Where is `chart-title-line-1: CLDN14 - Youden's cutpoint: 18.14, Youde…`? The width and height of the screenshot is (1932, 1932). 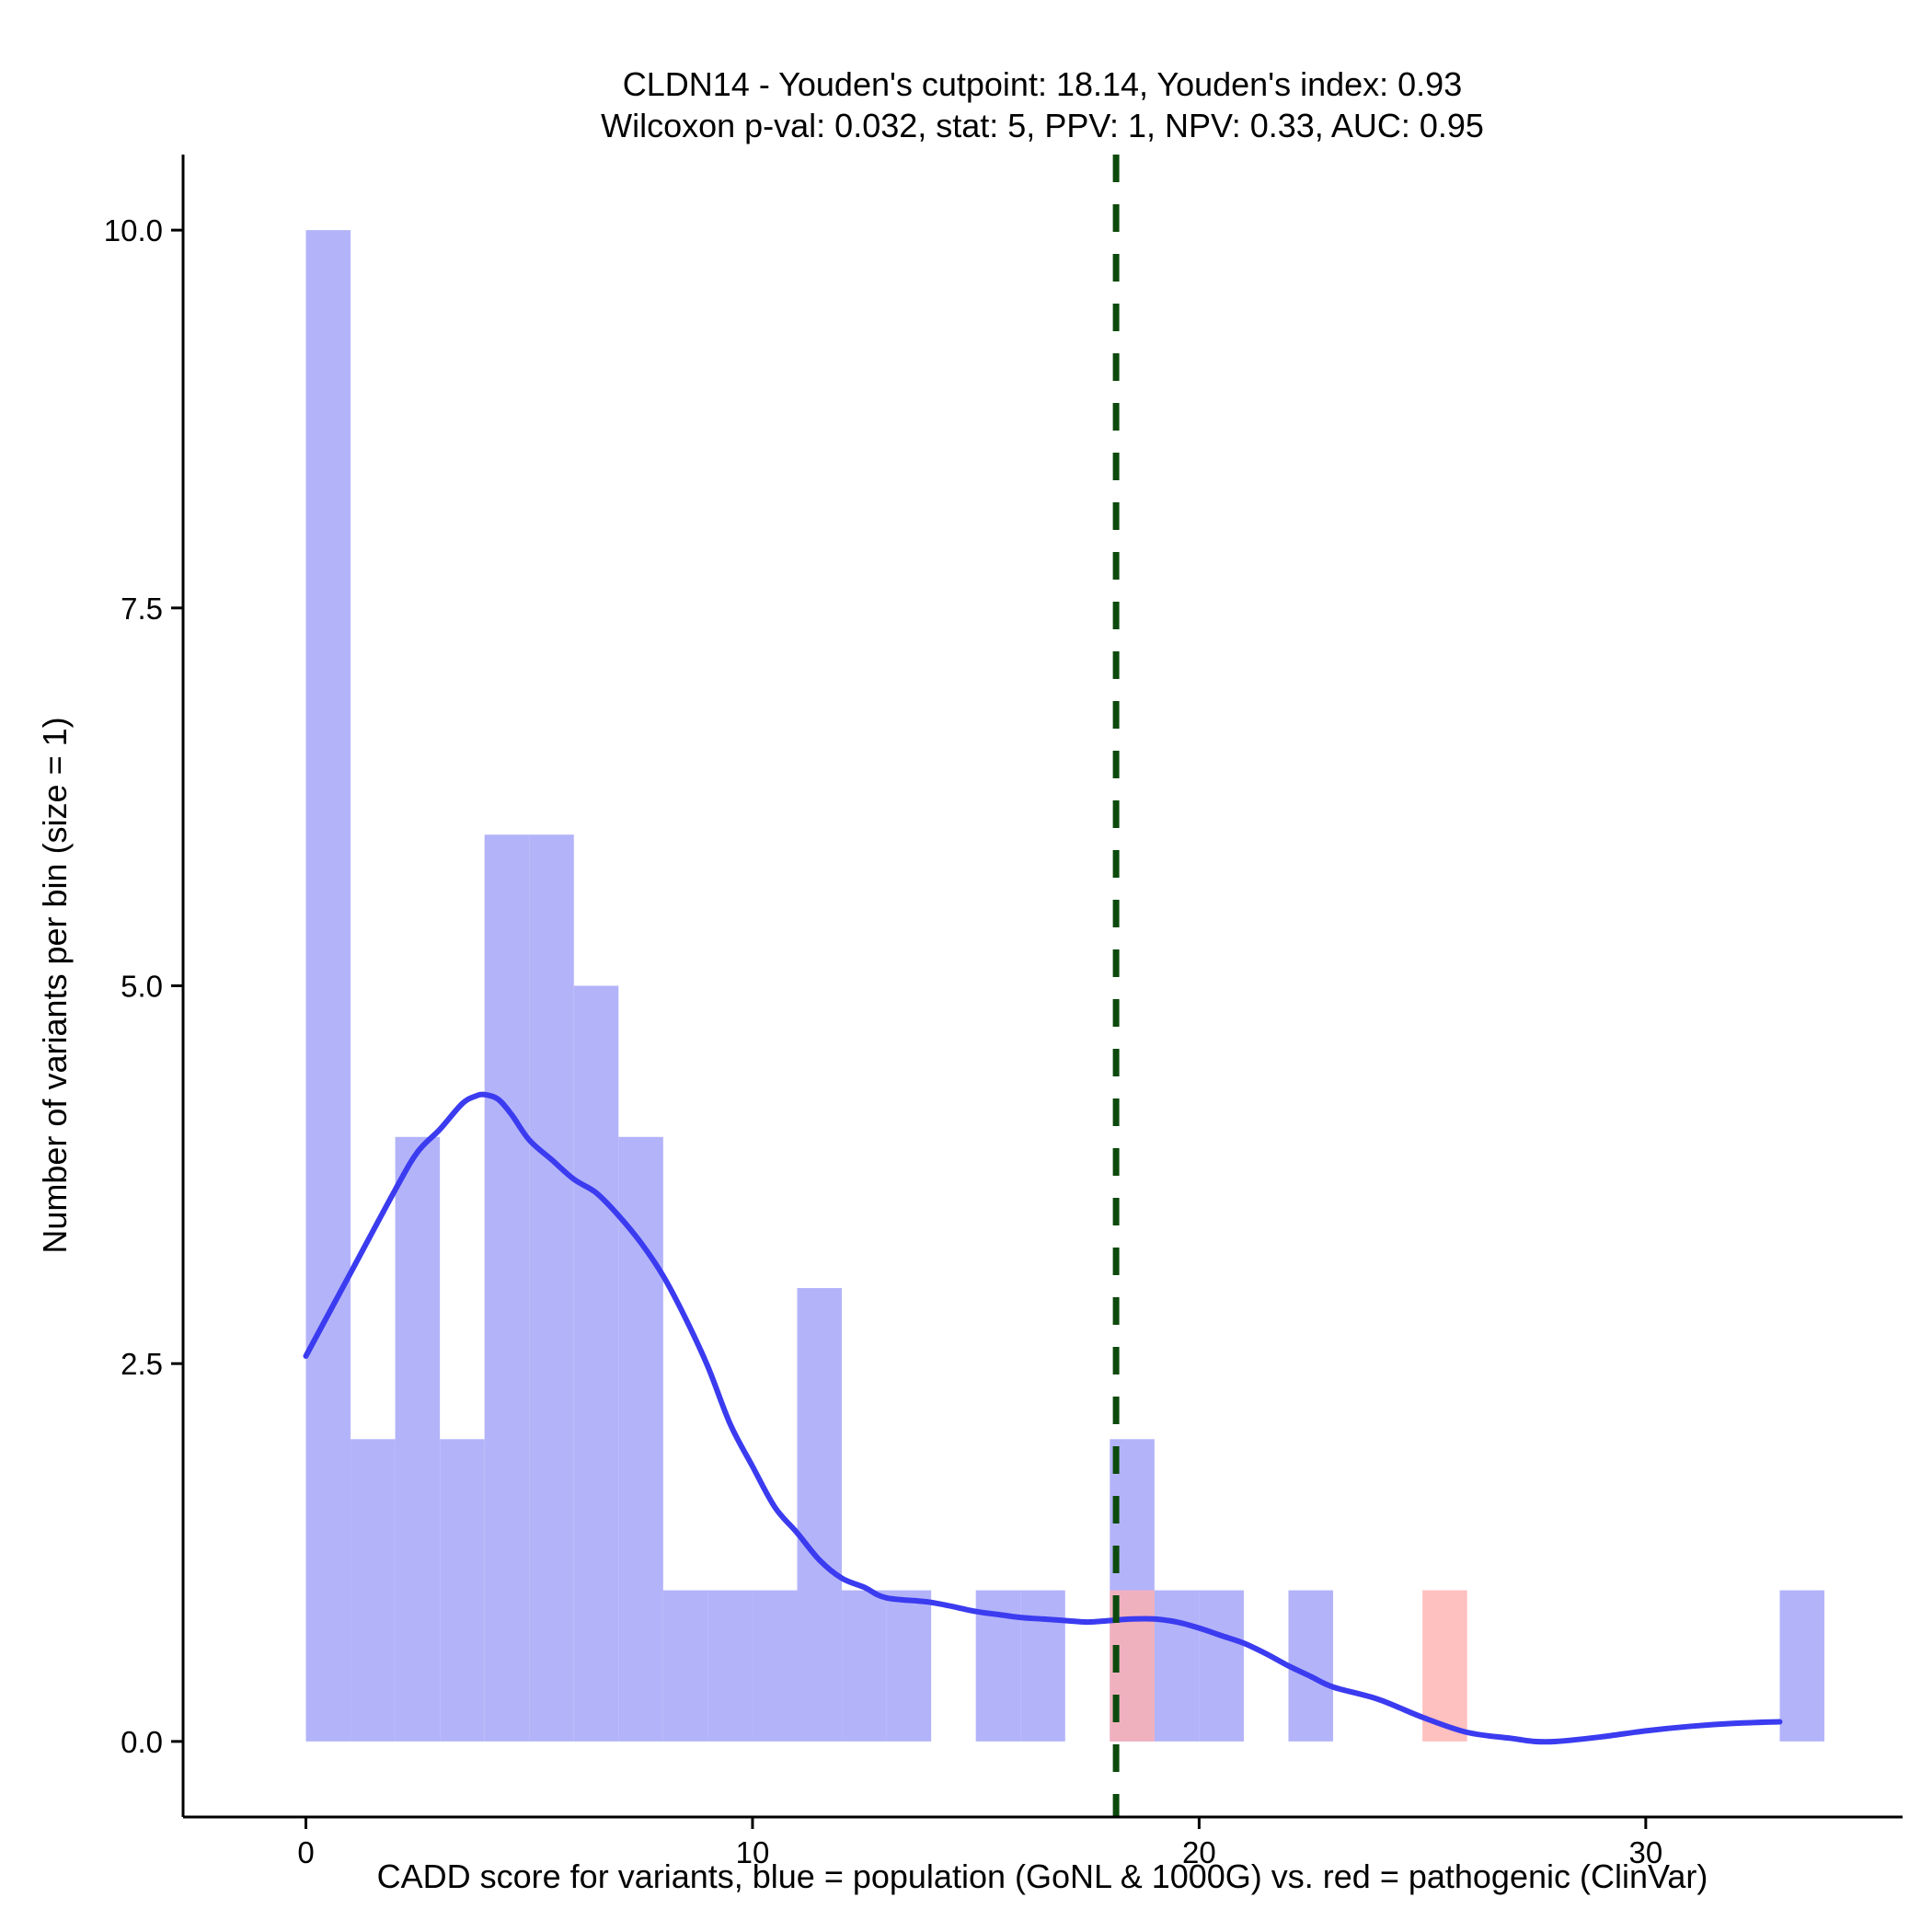
chart-title-line-1: CLDN14 - Youden's cutpoint: 18.14, Youde… is located at coordinates (1042, 84).